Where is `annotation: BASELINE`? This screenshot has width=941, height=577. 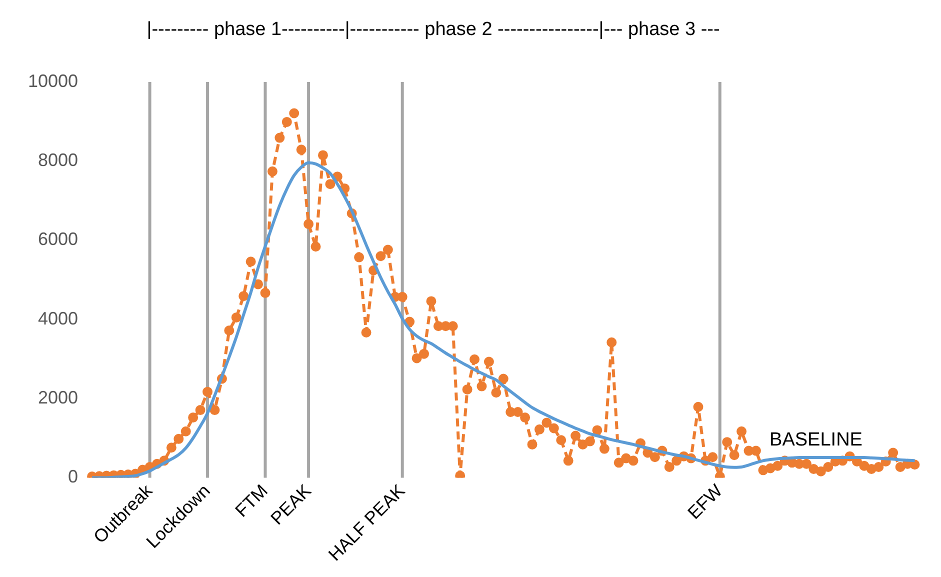 annotation: BASELINE is located at coordinates (816, 439).